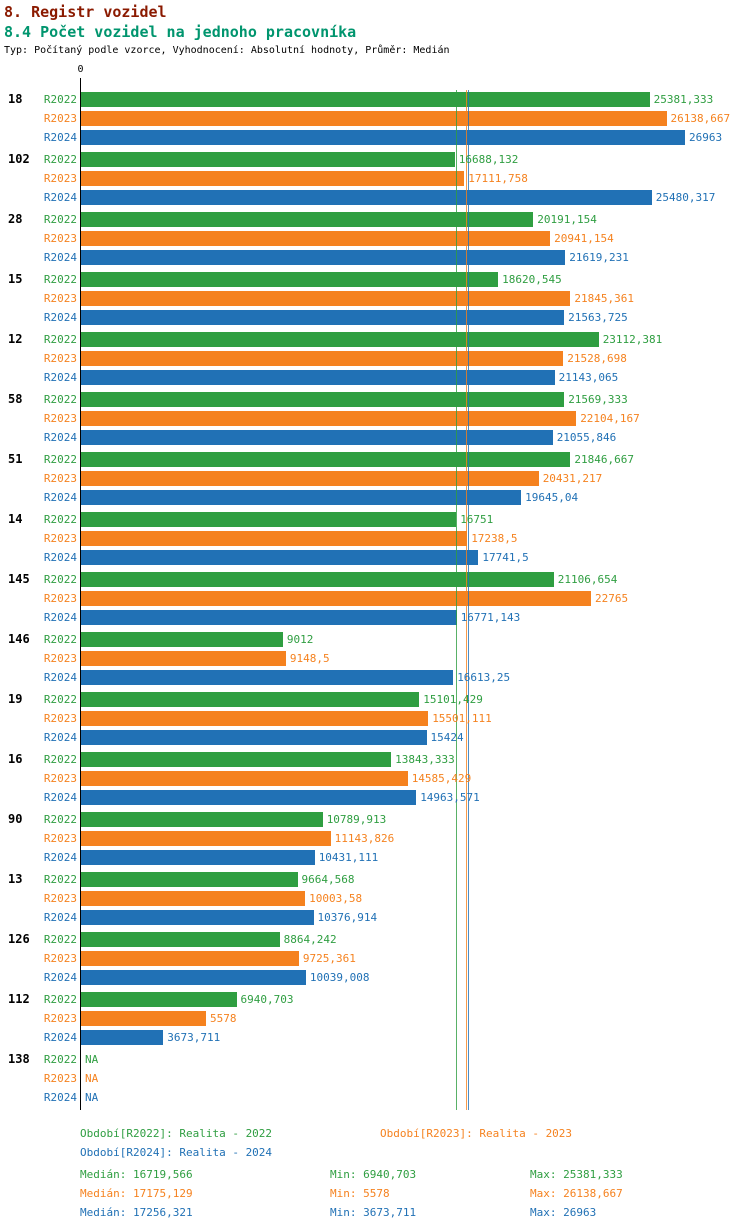  What do you see at coordinates (563, 1212) in the screenshot?
I see `stat-max-r2024: Max: 26963` at bounding box center [563, 1212].